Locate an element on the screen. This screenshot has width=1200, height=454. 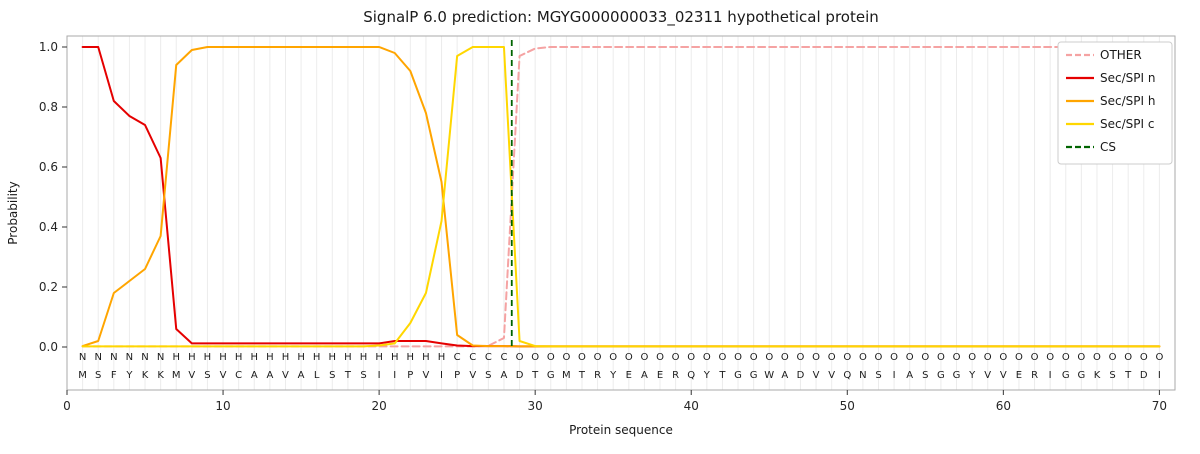
legend: OTHER Sec/SPI n Sec/SPI h Sec/SPI c CS is located at coordinates (1115, 103).